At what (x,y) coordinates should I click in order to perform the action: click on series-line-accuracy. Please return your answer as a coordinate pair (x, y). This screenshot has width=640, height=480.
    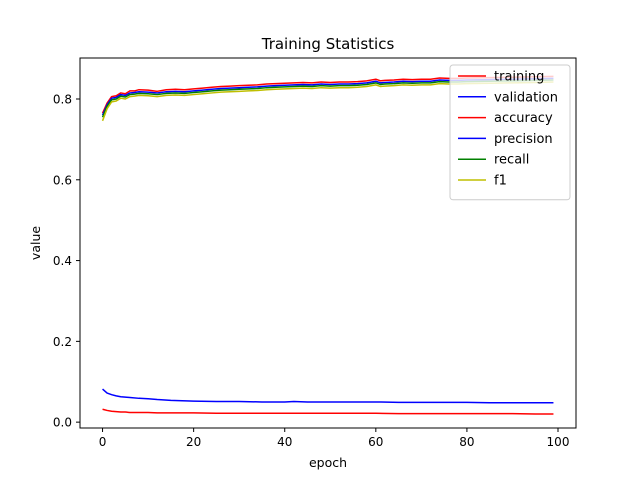
    Looking at the image, I should click on (327, 94).